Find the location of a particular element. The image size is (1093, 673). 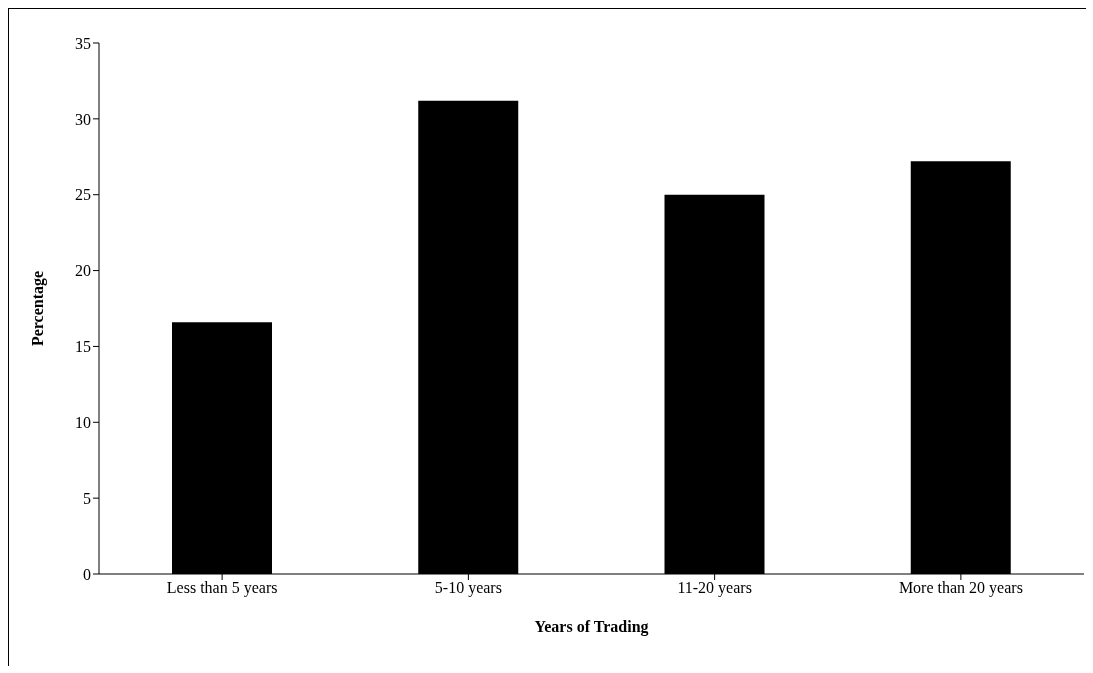

y-axis-title: Percentage is located at coordinates (37, 308).